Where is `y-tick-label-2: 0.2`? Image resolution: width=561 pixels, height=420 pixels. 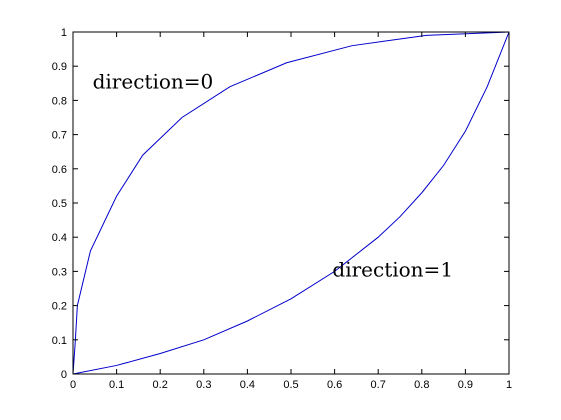 y-tick-label-2: 0.2 is located at coordinates (59, 307).